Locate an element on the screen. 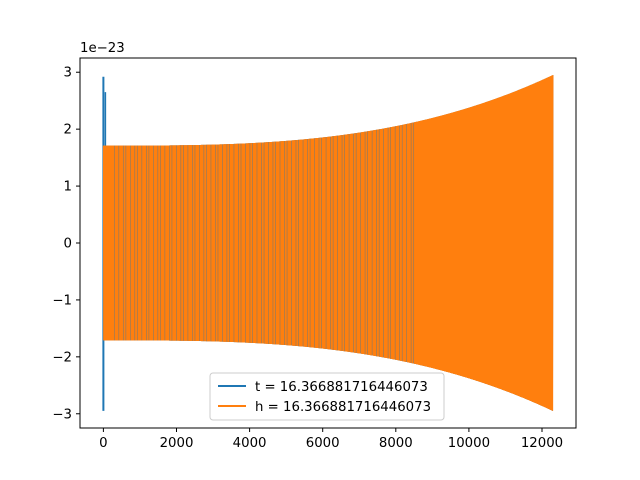 Image resolution: width=640 pixels, height=480 pixels. y-tick-label: 1 is located at coordinates (68, 187).